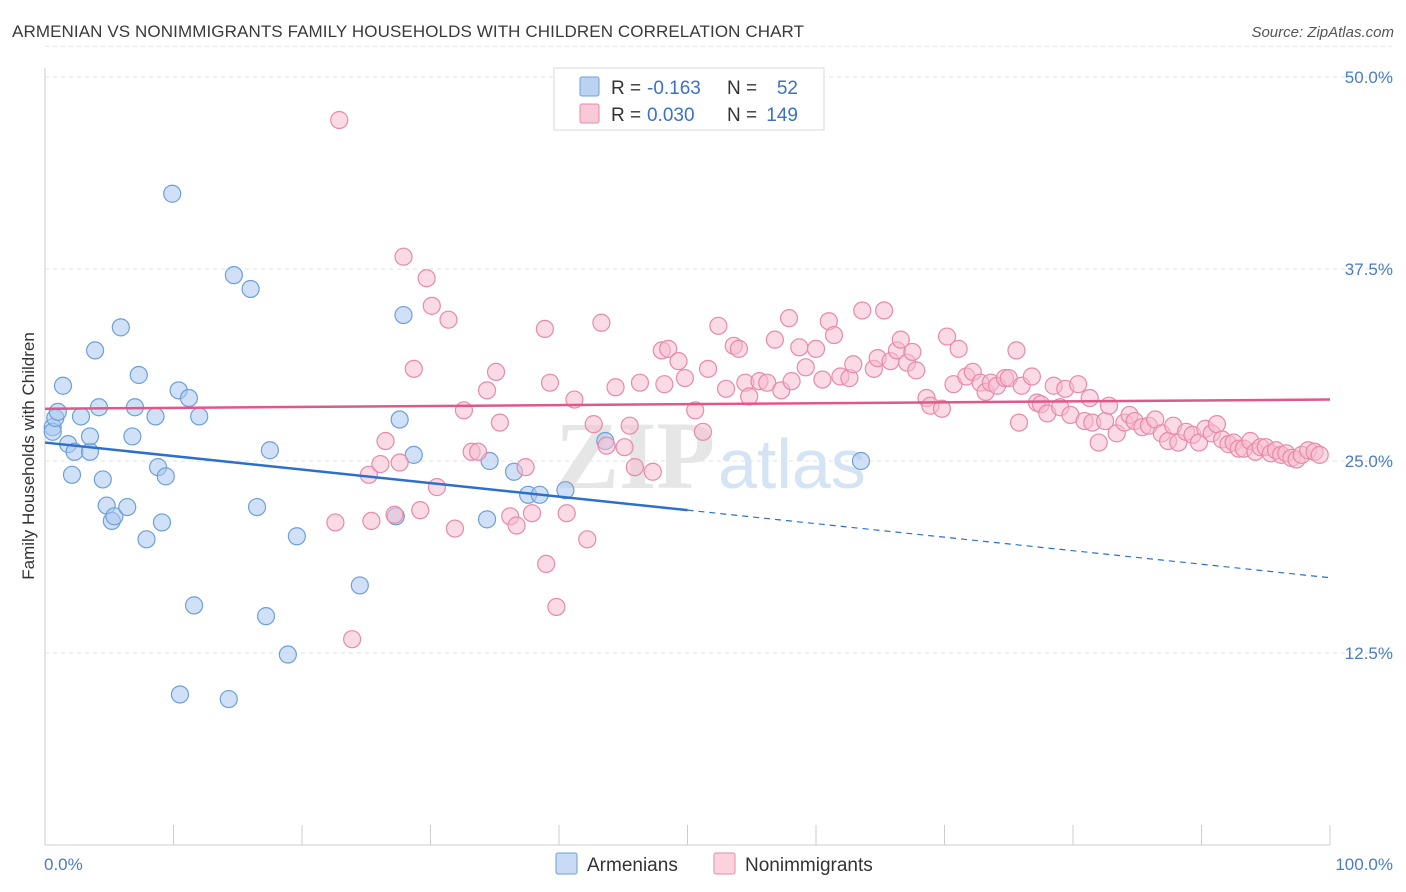 This screenshot has width=1406, height=892. Describe the element at coordinates (674, 88) in the screenshot. I see `legend-r-value-armenians: -0.163` at that location.